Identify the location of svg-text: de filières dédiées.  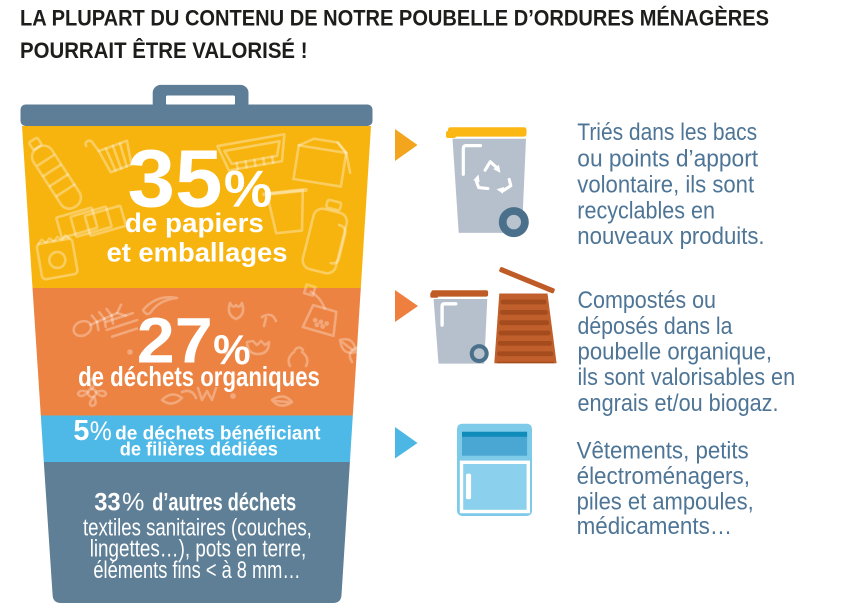
(199, 450).